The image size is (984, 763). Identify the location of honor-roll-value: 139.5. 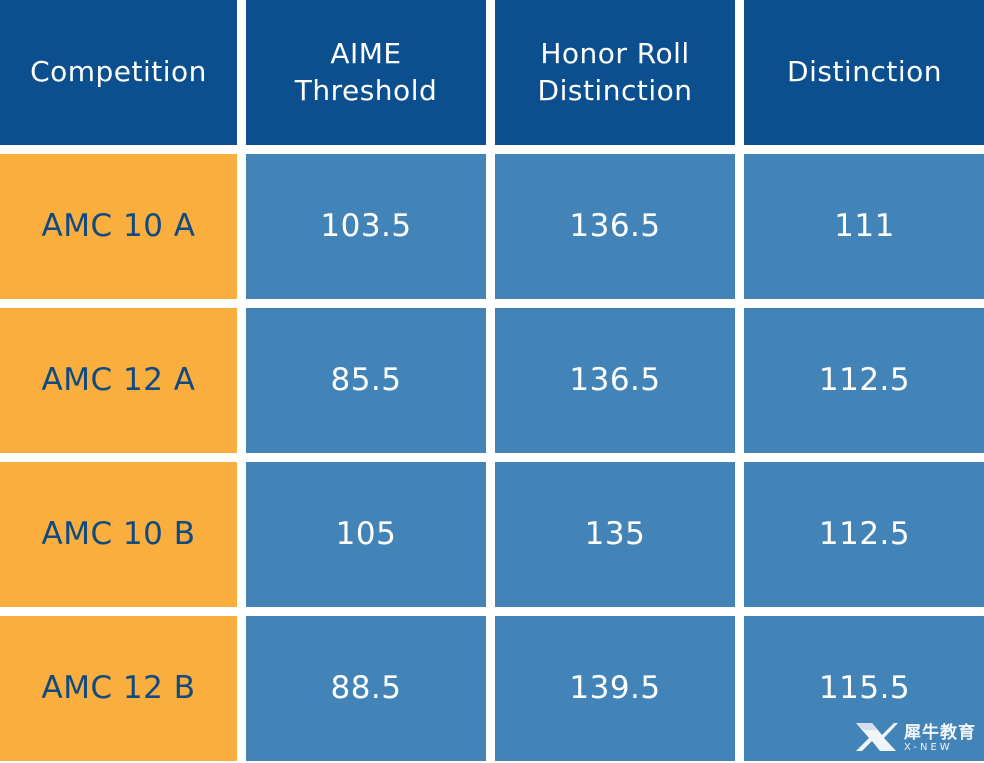
(615, 688).